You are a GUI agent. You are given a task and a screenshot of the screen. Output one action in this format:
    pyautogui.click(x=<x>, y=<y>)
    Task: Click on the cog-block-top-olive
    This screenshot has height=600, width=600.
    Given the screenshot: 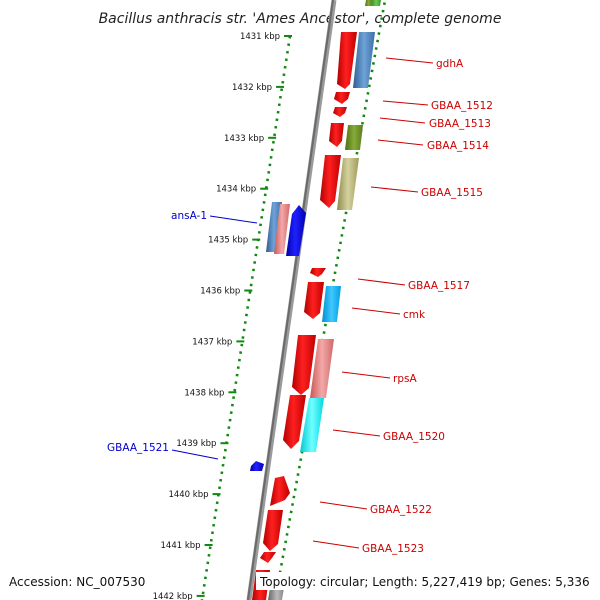 What is the action you would take?
    pyautogui.click(x=368, y=3)
    